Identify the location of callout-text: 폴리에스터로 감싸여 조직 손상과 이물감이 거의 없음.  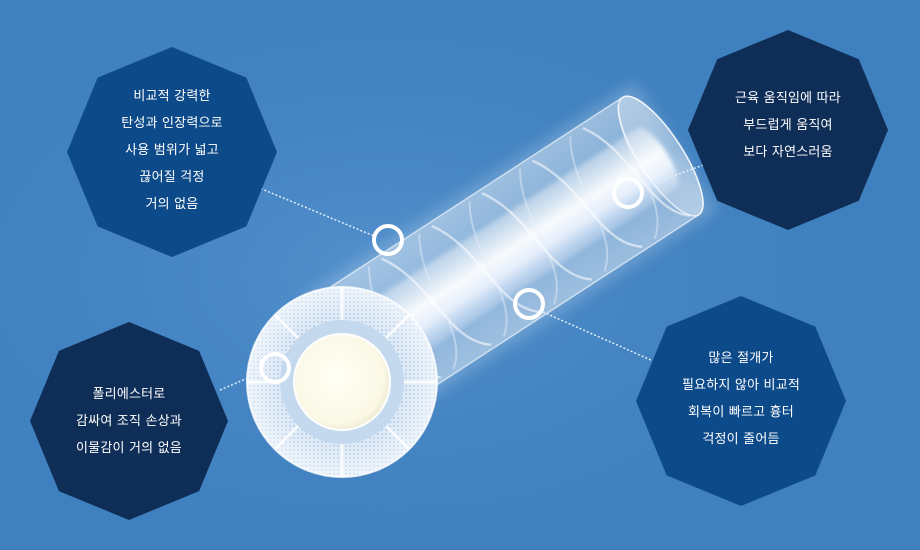
(129, 421).